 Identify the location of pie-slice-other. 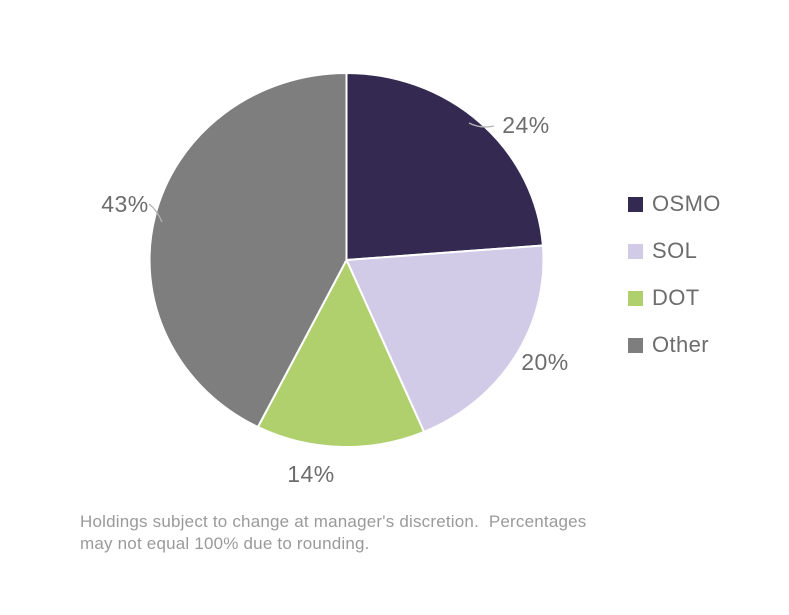
(248, 250).